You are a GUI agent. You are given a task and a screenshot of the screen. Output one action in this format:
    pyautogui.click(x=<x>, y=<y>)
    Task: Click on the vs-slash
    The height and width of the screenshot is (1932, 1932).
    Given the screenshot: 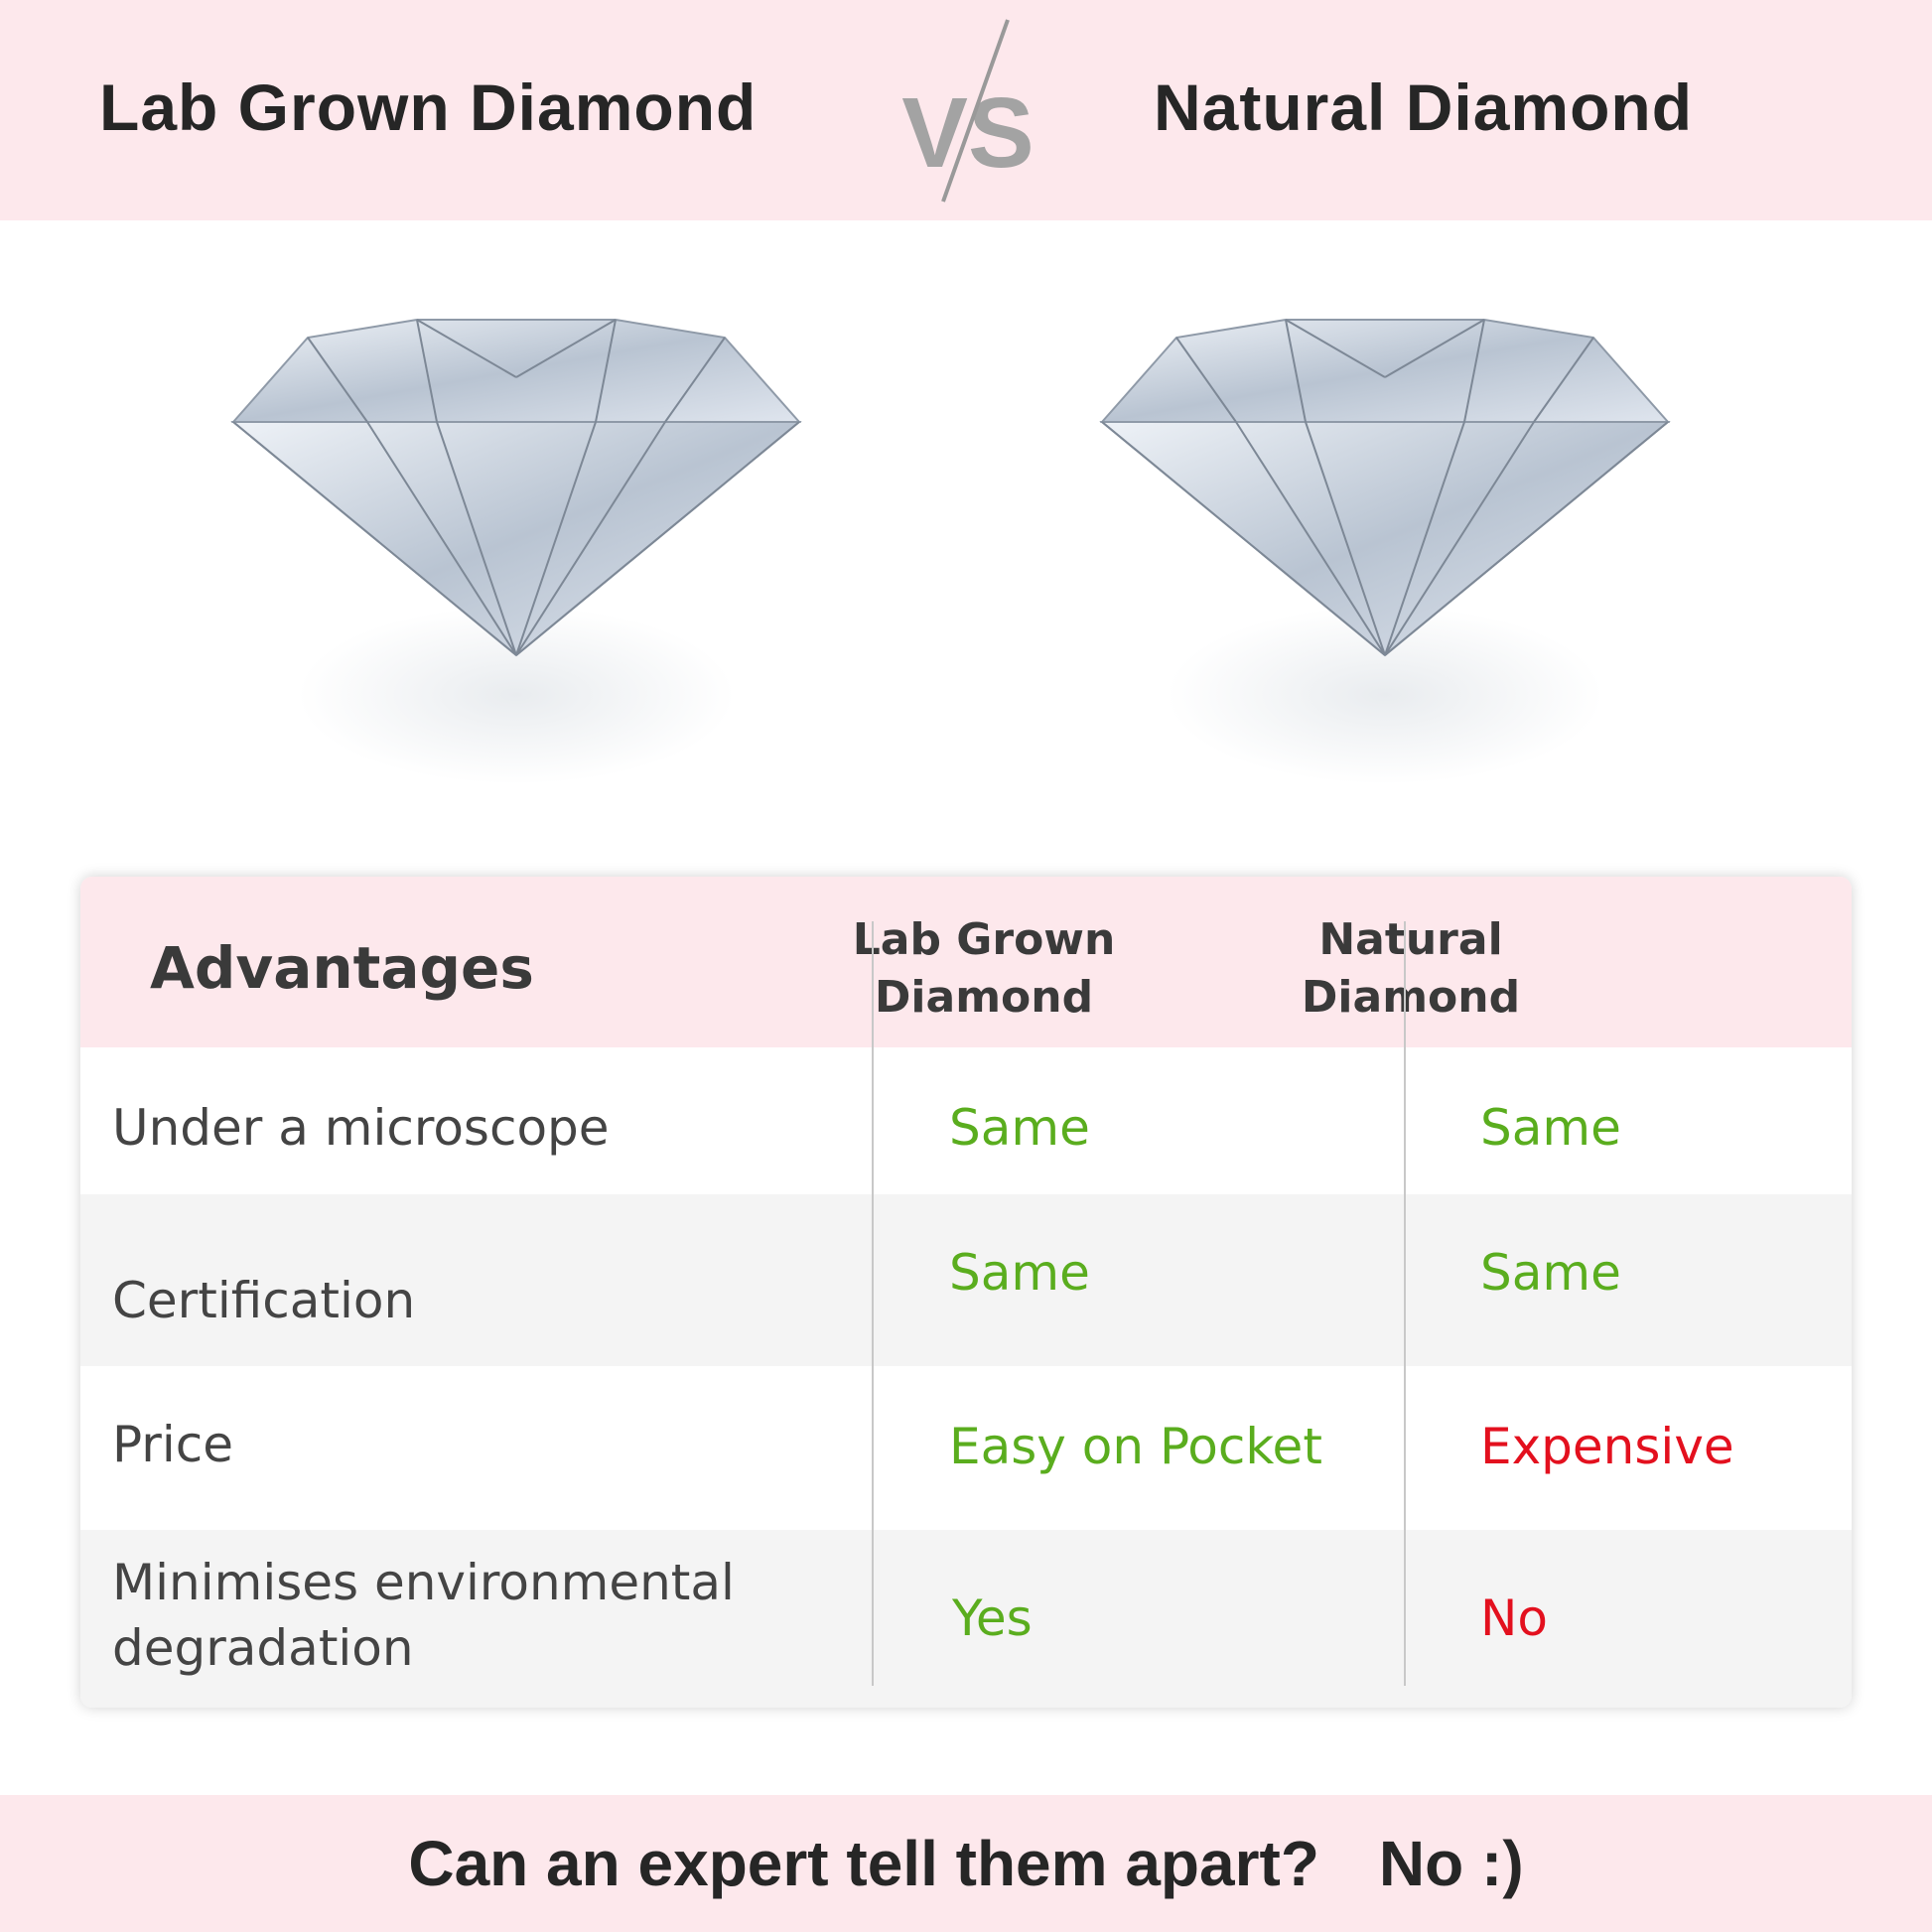 What is the action you would take?
    pyautogui.click(x=975, y=111)
    